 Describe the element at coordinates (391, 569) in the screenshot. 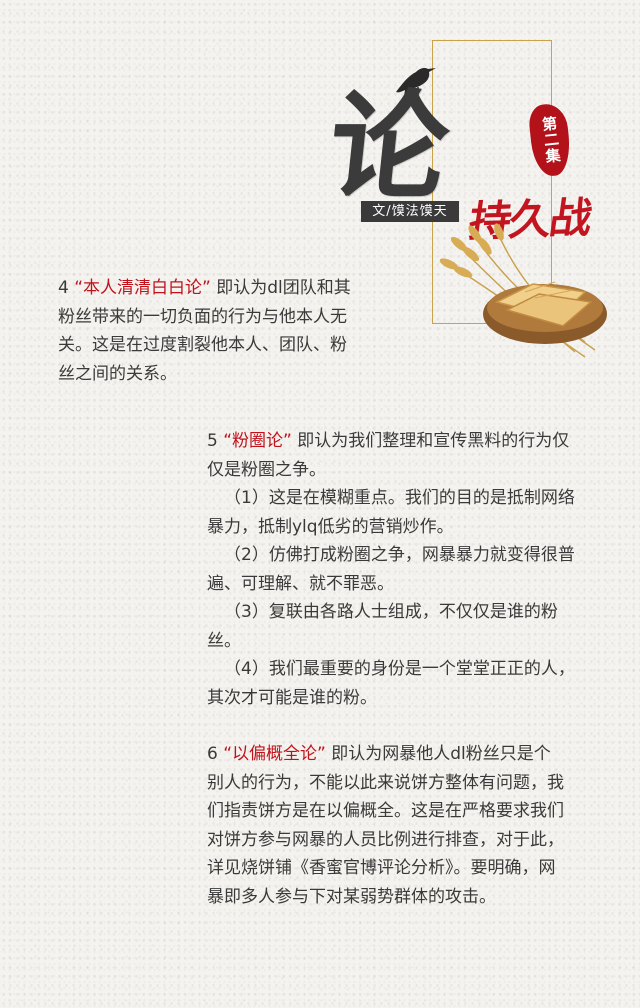

I see `section-5-point: （2）仿佛打成粉圈之争，网暴暴力就变得很普遍、可理解、就不罪恶。` at that location.